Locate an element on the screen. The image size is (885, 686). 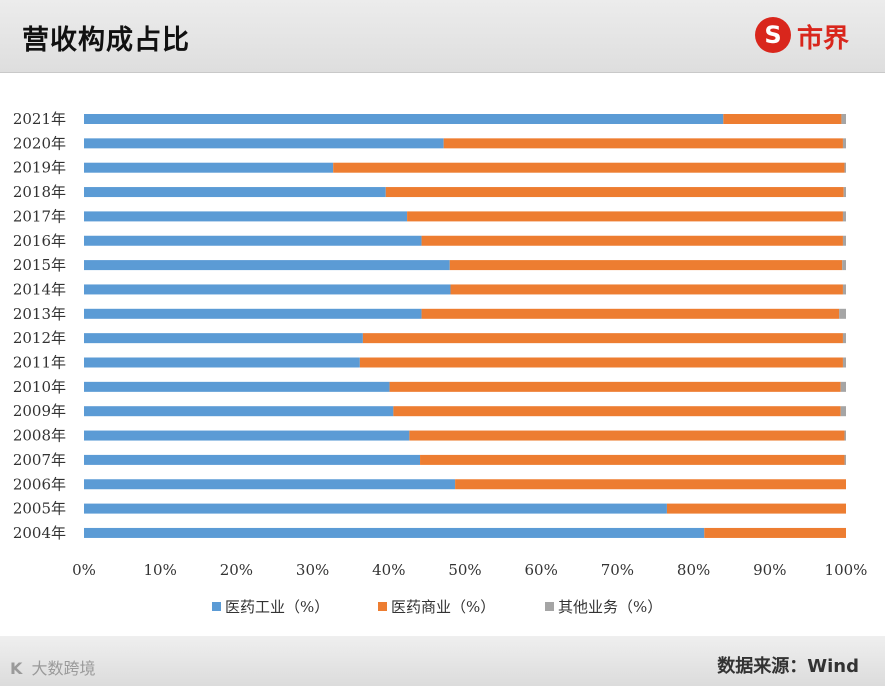
watermark: K 大数跨境 is located at coordinates (53, 667).